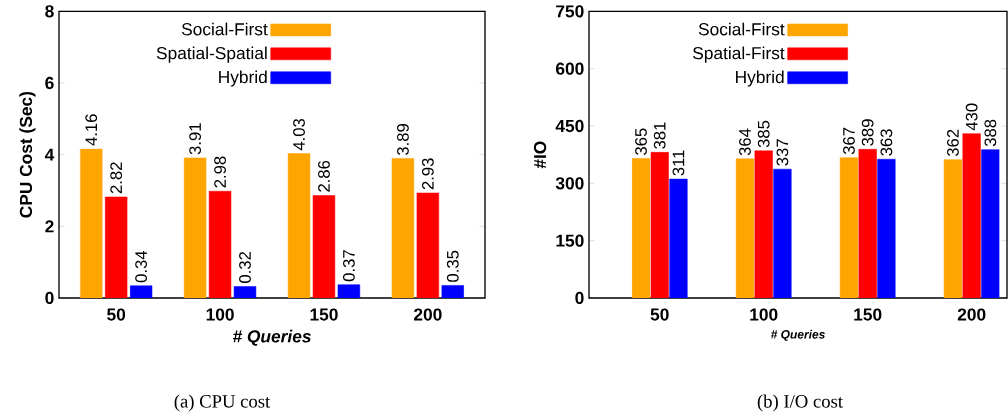 Image resolution: width=1008 pixels, height=416 pixels. I want to click on data-label: 389, so click(867, 132).